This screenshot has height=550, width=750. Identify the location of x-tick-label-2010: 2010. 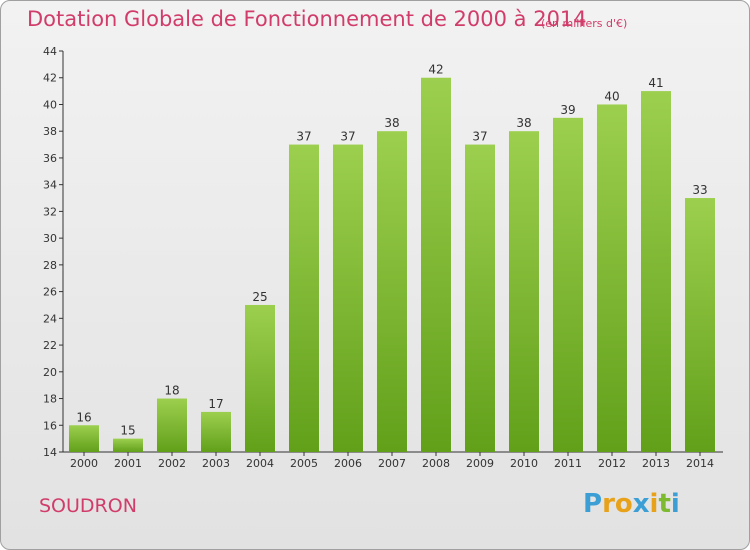
(524, 463).